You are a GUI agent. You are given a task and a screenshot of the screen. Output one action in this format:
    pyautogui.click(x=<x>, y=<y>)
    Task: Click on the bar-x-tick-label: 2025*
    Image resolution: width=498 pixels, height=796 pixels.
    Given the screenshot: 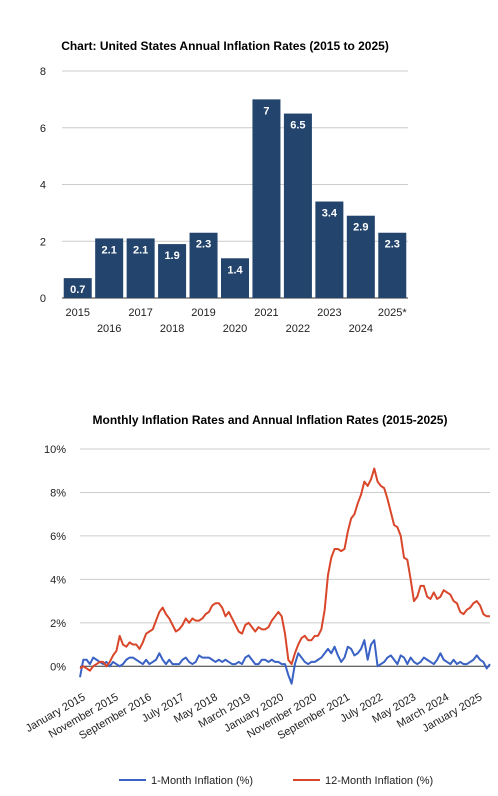 What is the action you would take?
    pyautogui.click(x=392, y=313)
    